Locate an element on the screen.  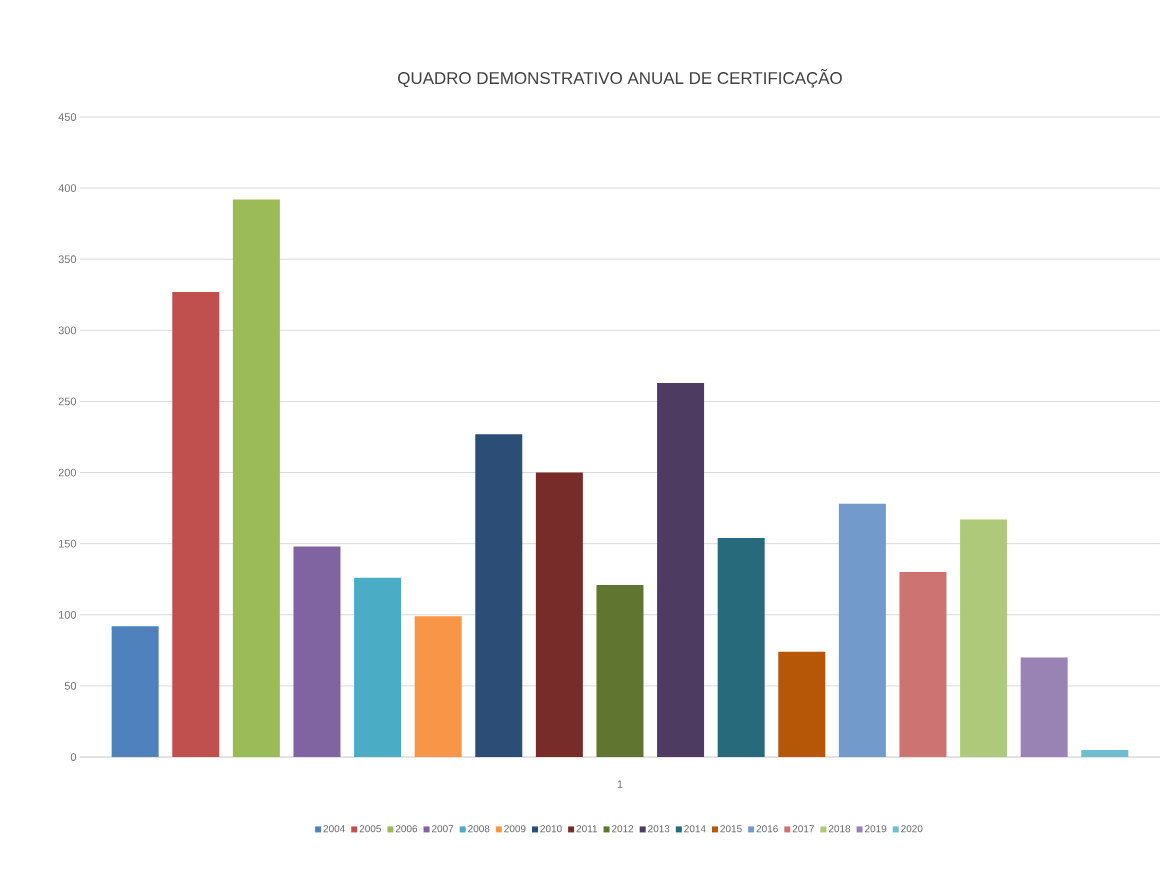
y-tick-label: 350 is located at coordinates (67, 259).